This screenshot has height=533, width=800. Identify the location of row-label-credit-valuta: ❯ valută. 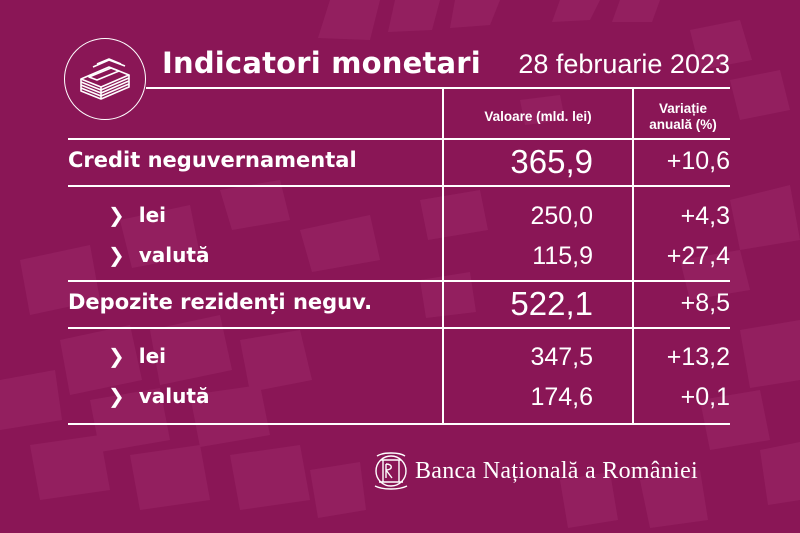
(158, 255).